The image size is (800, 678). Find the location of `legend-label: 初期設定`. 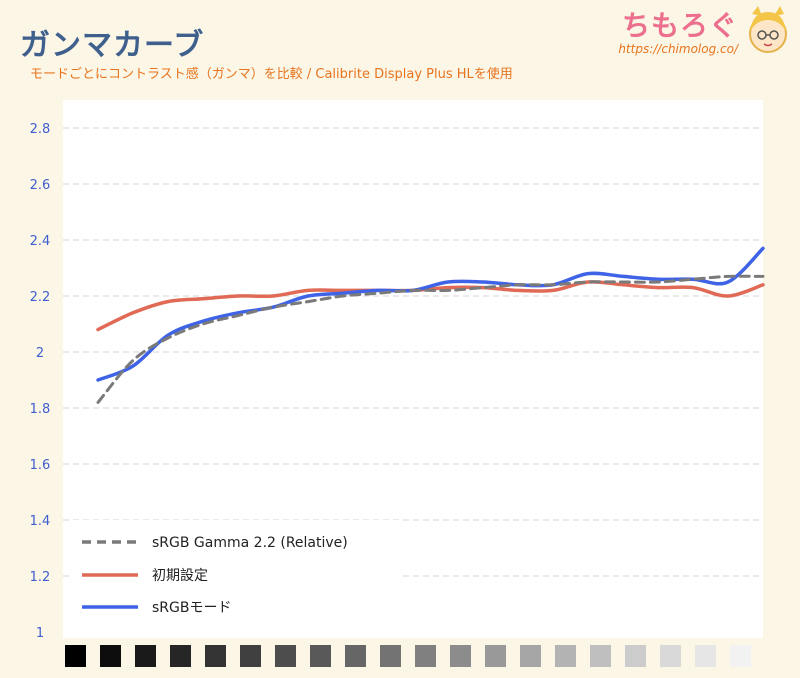

legend-label: 初期設定 is located at coordinates (180, 575).